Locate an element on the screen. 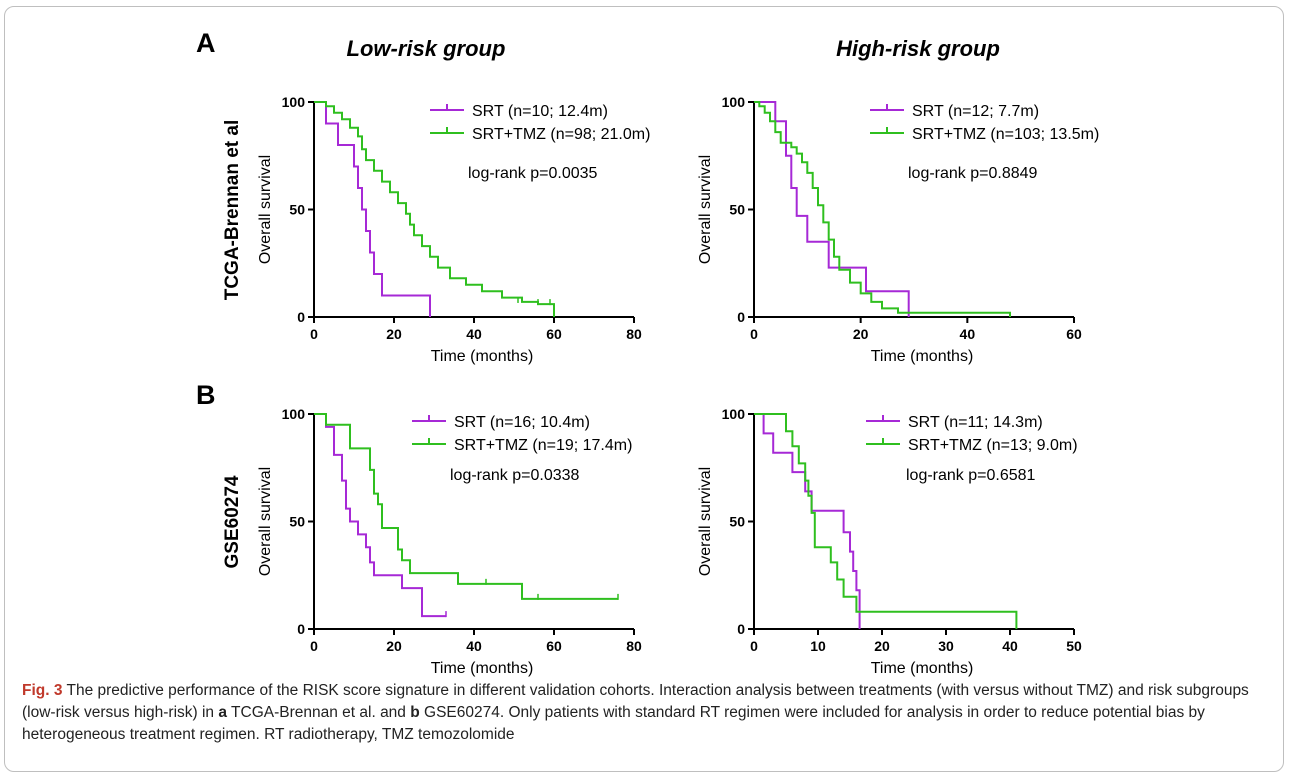 This screenshot has height=778, width=1290. log-rank-annotation: log-rank p=0.6581 is located at coordinates (971, 475).